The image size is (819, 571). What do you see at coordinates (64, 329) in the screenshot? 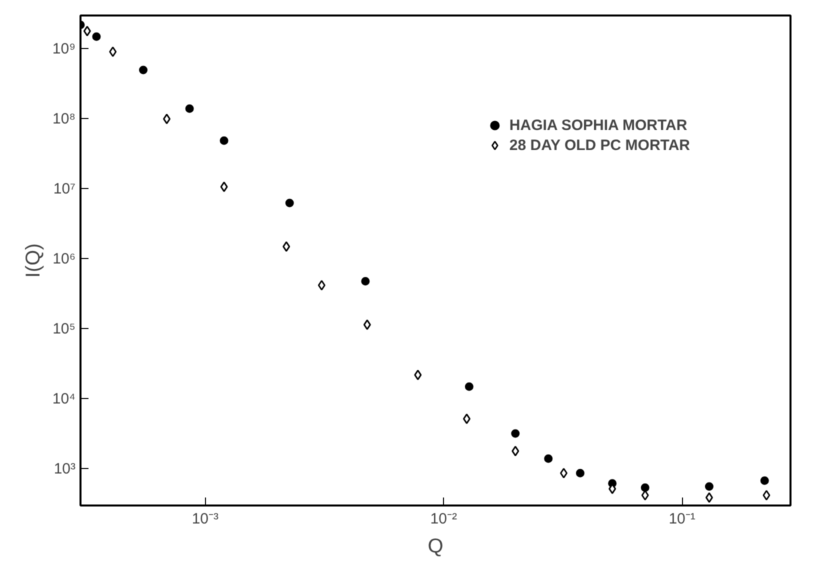
I see `y-tick-label: 10⁵` at bounding box center [64, 329].